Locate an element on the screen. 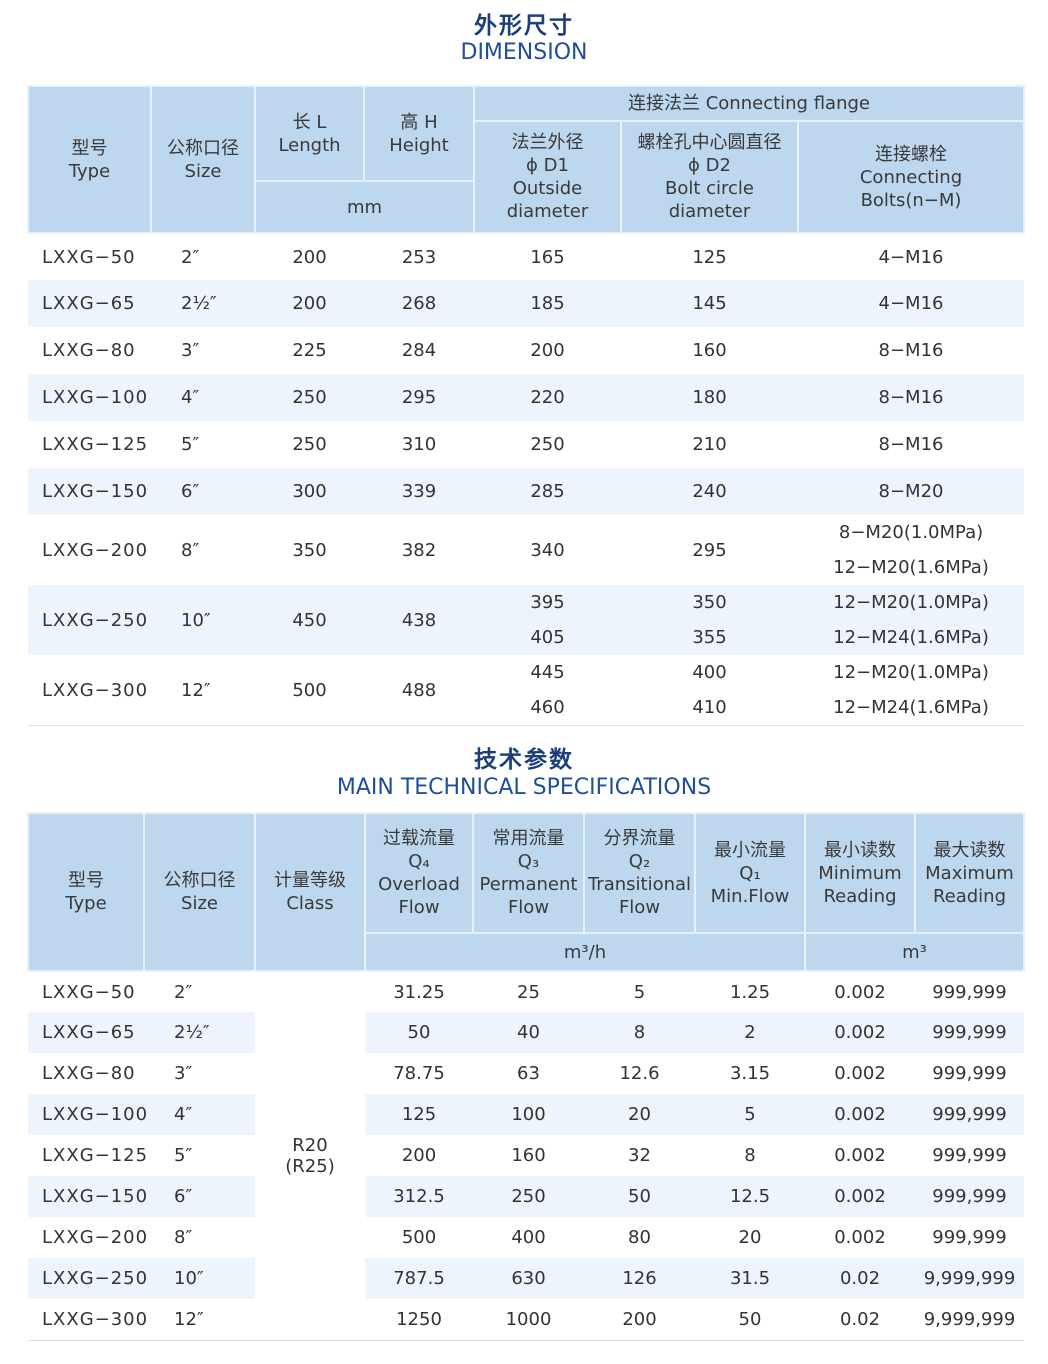 The width and height of the screenshot is (1048, 1364). header-q3-line: Permanent is located at coordinates (528, 884).